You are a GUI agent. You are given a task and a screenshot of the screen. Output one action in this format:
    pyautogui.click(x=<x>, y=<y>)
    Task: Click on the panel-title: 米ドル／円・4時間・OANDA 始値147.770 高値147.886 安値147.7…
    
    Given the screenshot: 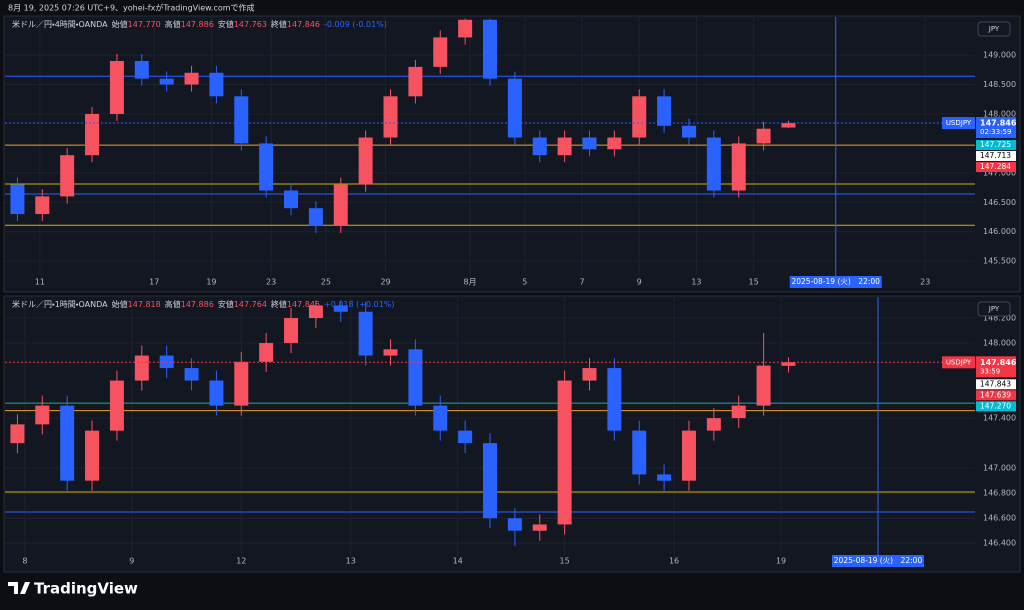 What is the action you would take?
    pyautogui.click(x=199, y=24)
    